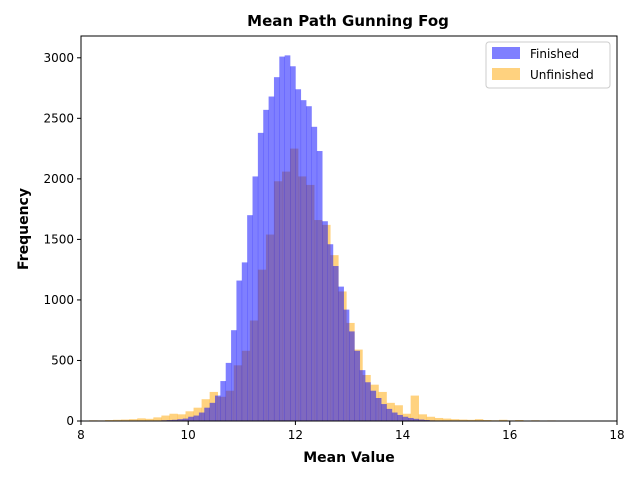  I want to click on legend-swatch-finished, so click(506, 53).